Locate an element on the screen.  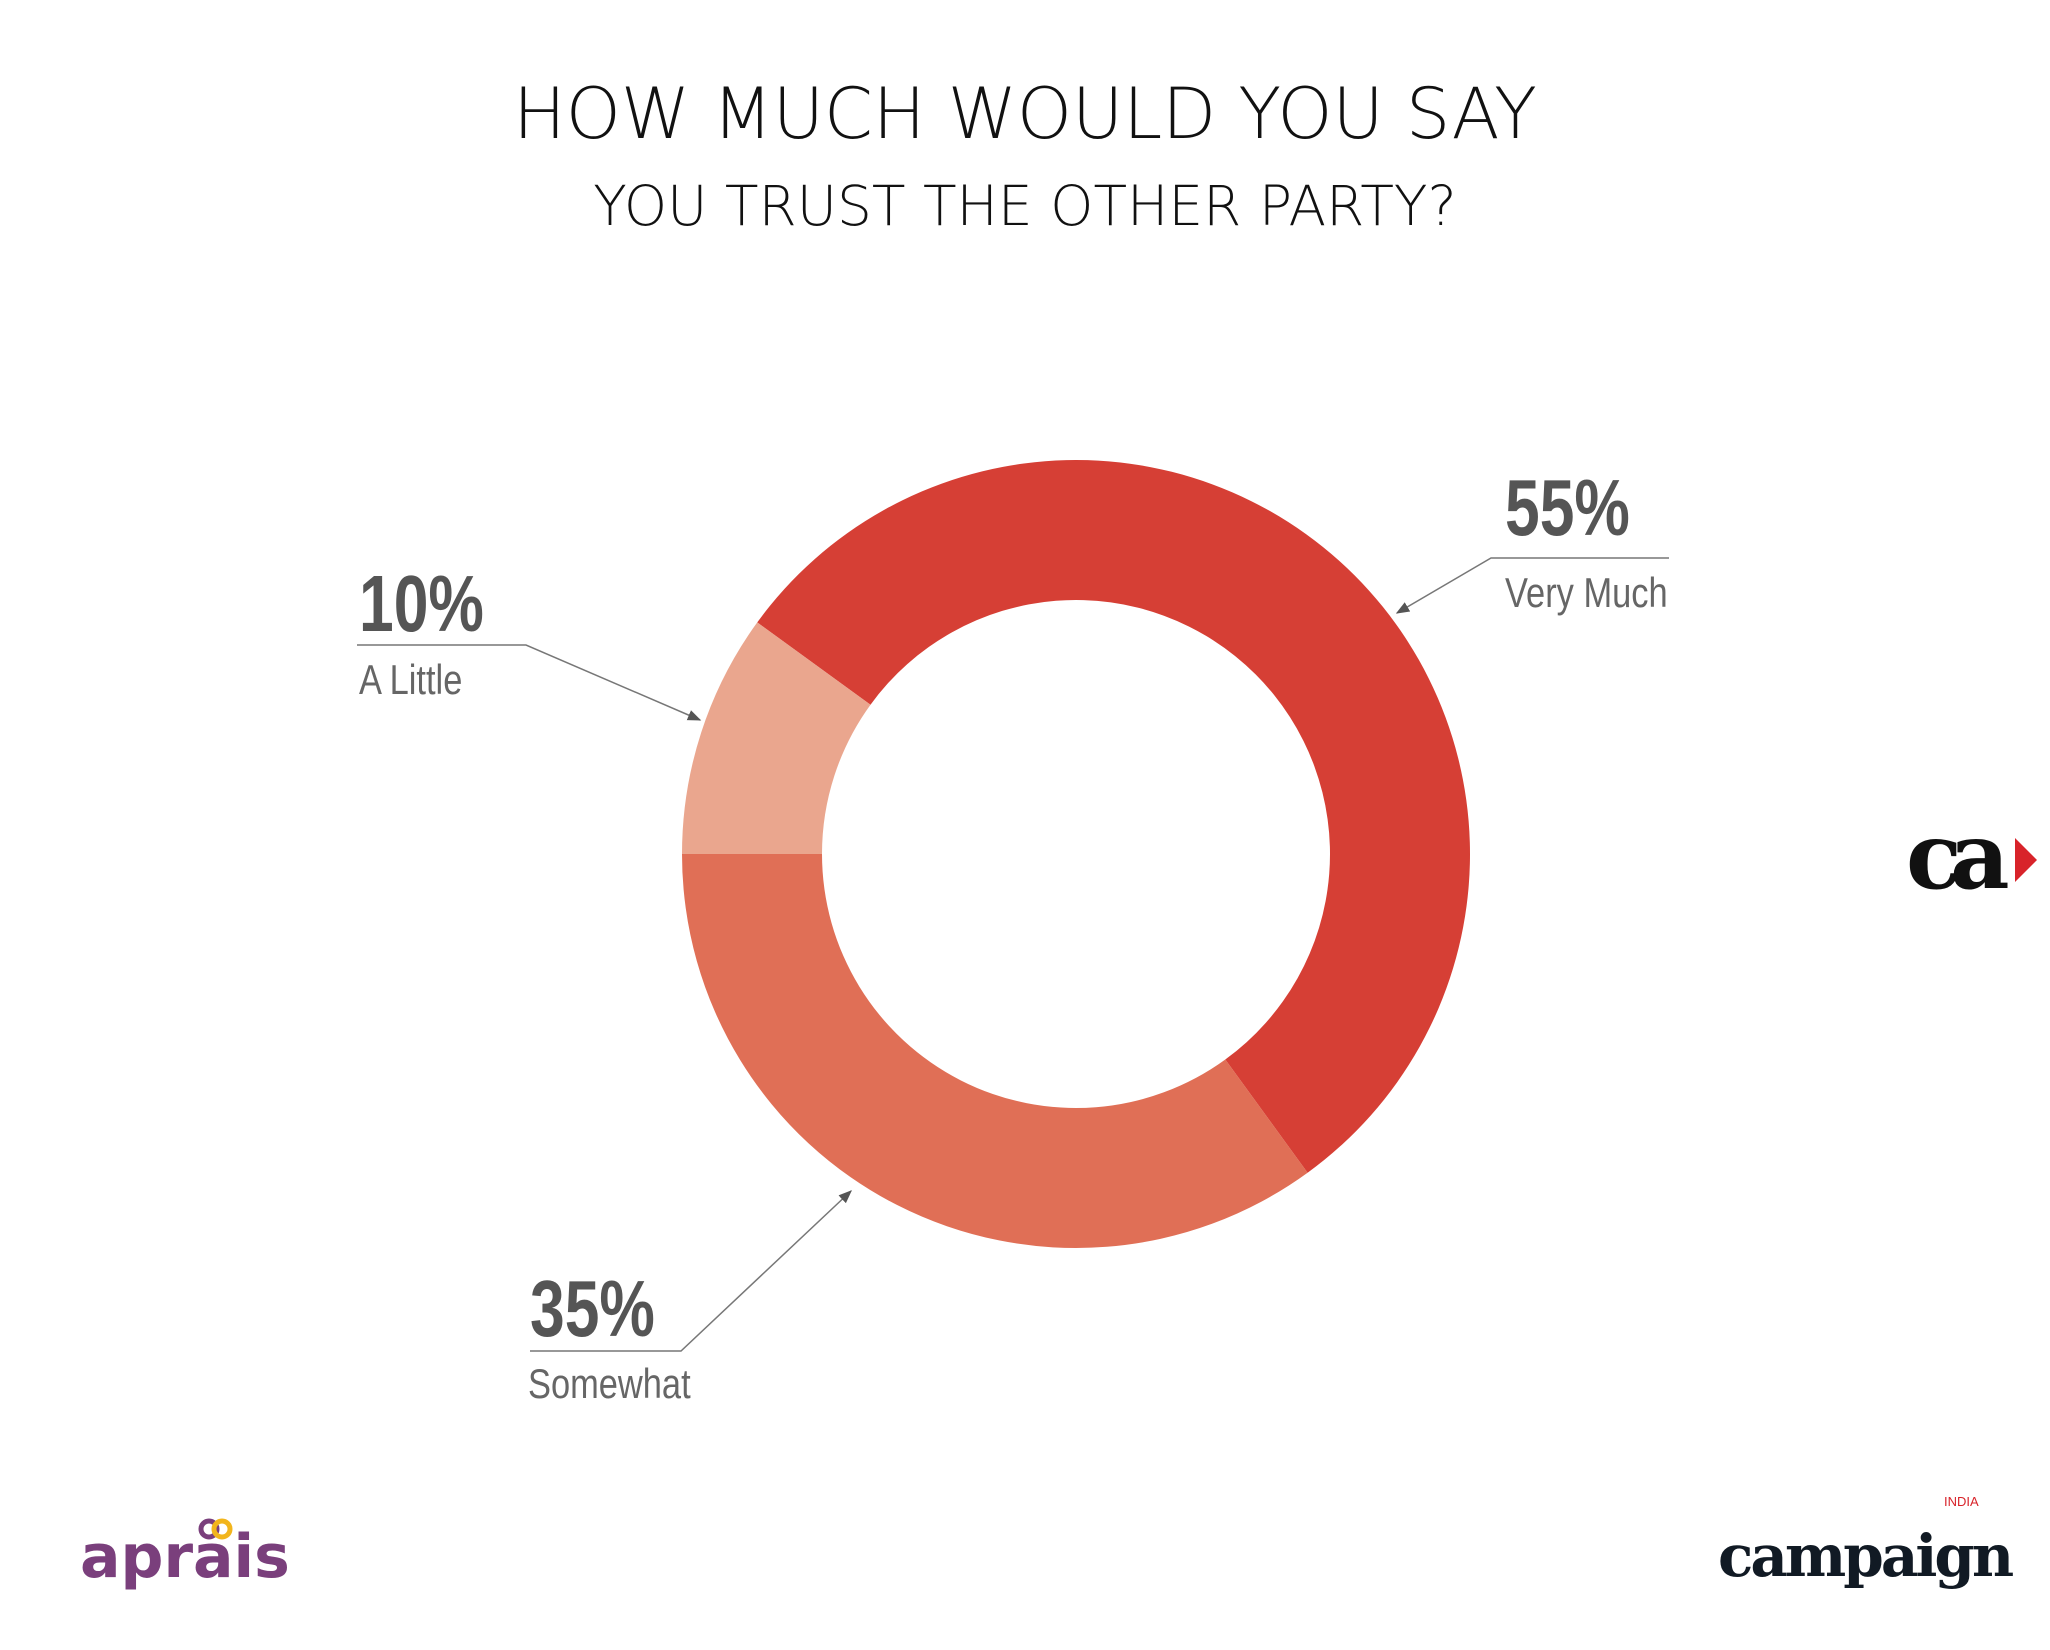
campaign-logo-tag: INDIA is located at coordinates (1961, 1501).